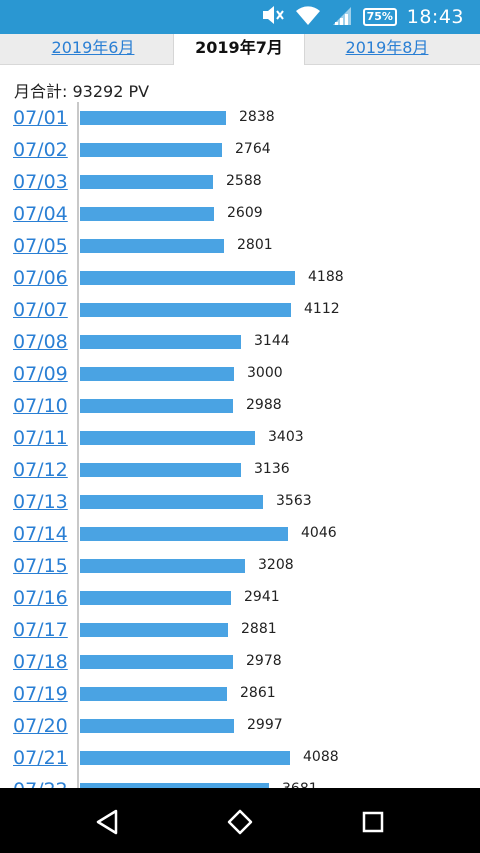  Describe the element at coordinates (253, 149) in the screenshot. I see `bar-value-label: 2764` at that location.